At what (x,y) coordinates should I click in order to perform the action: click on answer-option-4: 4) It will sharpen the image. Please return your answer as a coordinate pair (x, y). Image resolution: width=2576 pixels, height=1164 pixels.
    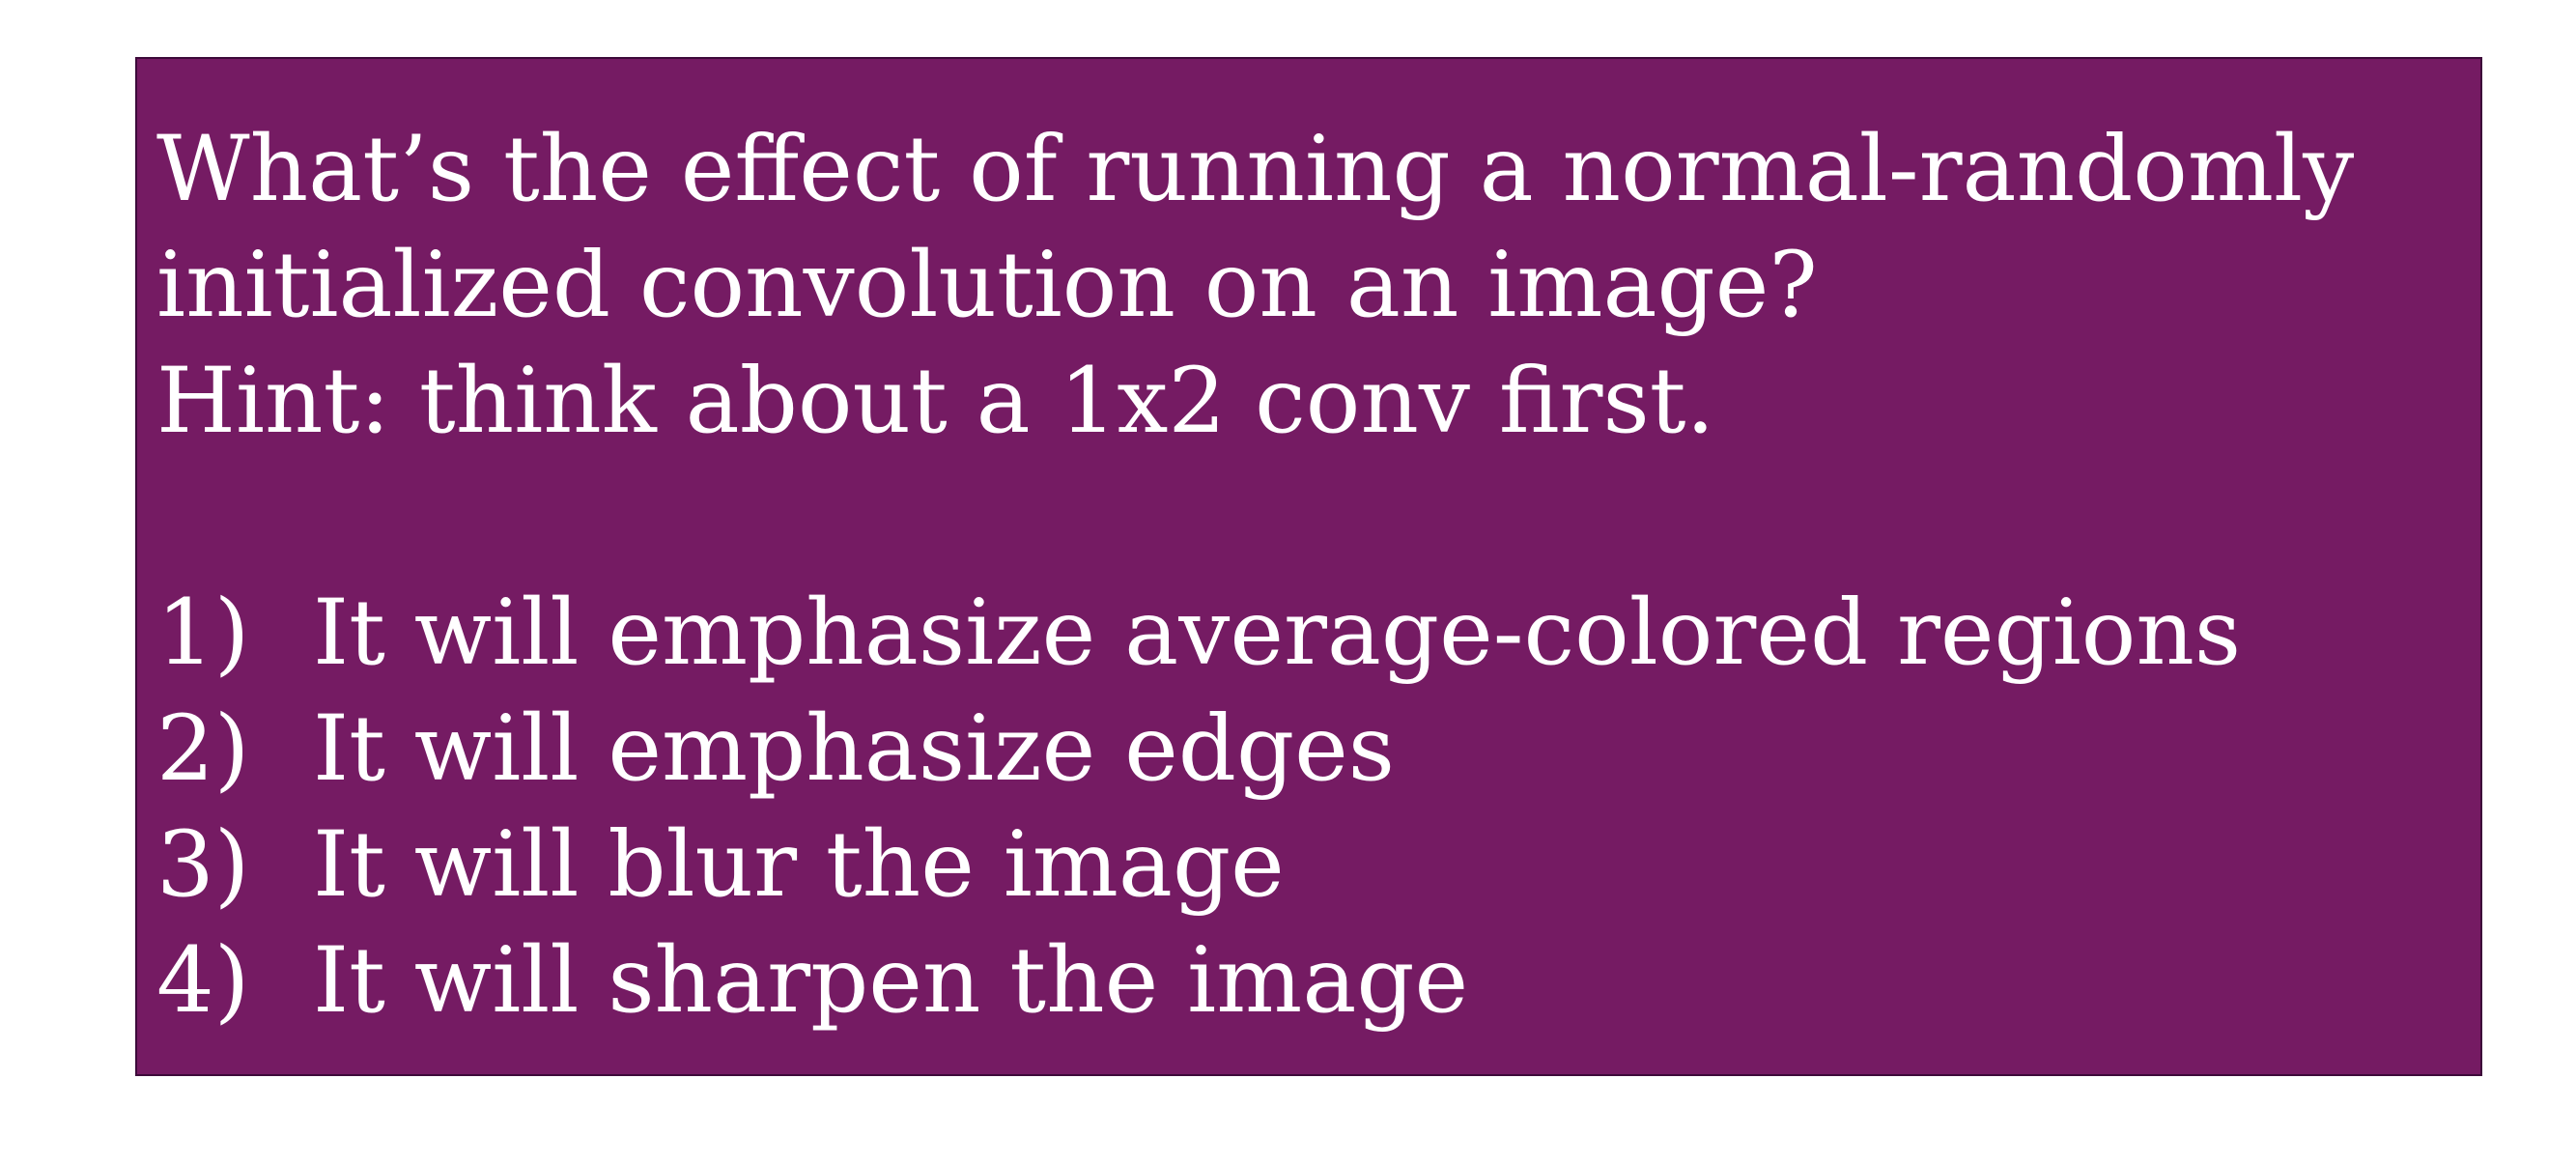
    Looking at the image, I should click on (1198, 981).